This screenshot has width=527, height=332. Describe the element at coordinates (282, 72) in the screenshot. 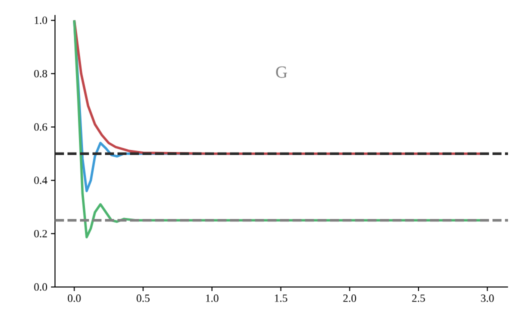

I see `annotation: G` at that location.